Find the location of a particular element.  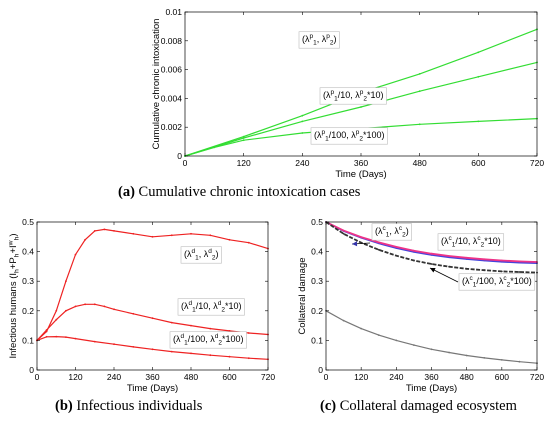

x-tick-label-a: 720 is located at coordinates (537, 163).